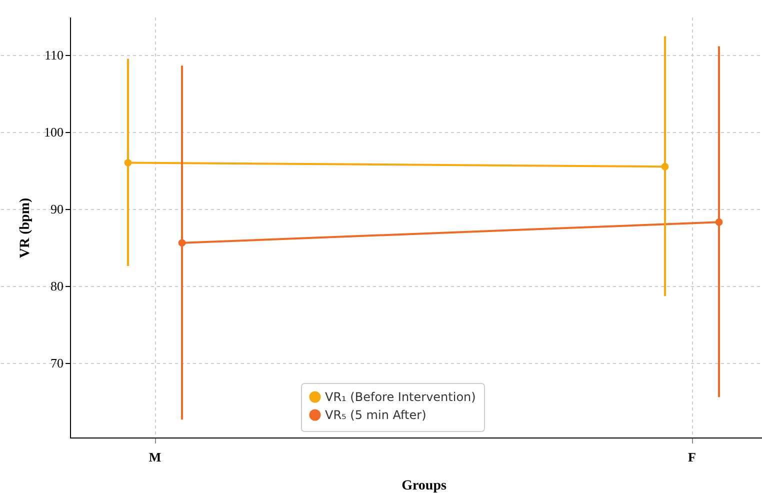 Image resolution: width=762 pixels, height=493 pixels. I want to click on x-tick-label: M, so click(155, 457).